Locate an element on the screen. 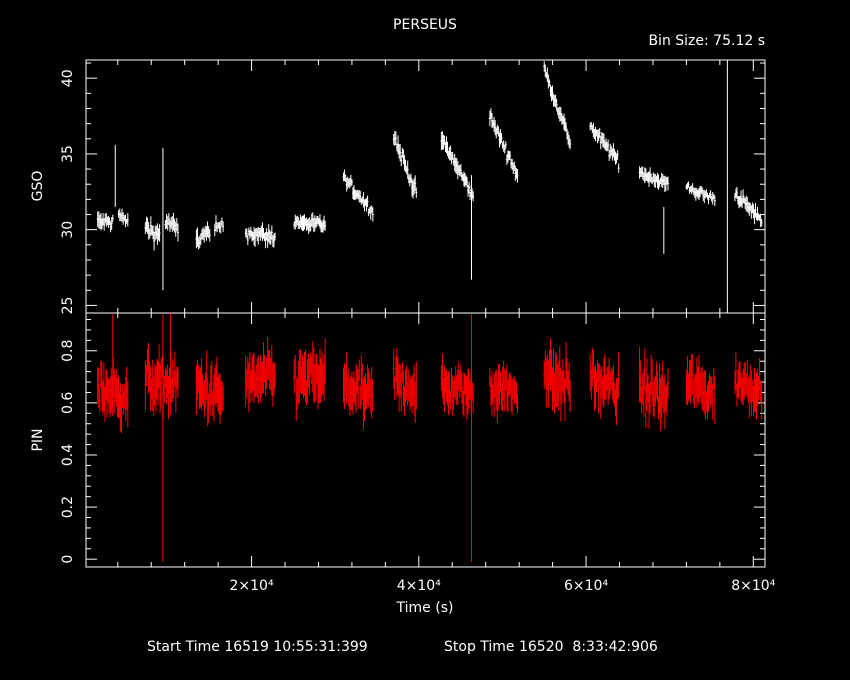 This screenshot has width=850, height=680. gso-y-tick-label: 40 is located at coordinates (68, 78).